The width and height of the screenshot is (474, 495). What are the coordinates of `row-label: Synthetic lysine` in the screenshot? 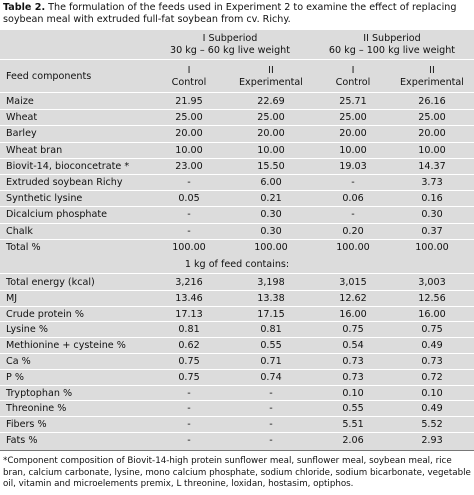 It's located at (44, 199).